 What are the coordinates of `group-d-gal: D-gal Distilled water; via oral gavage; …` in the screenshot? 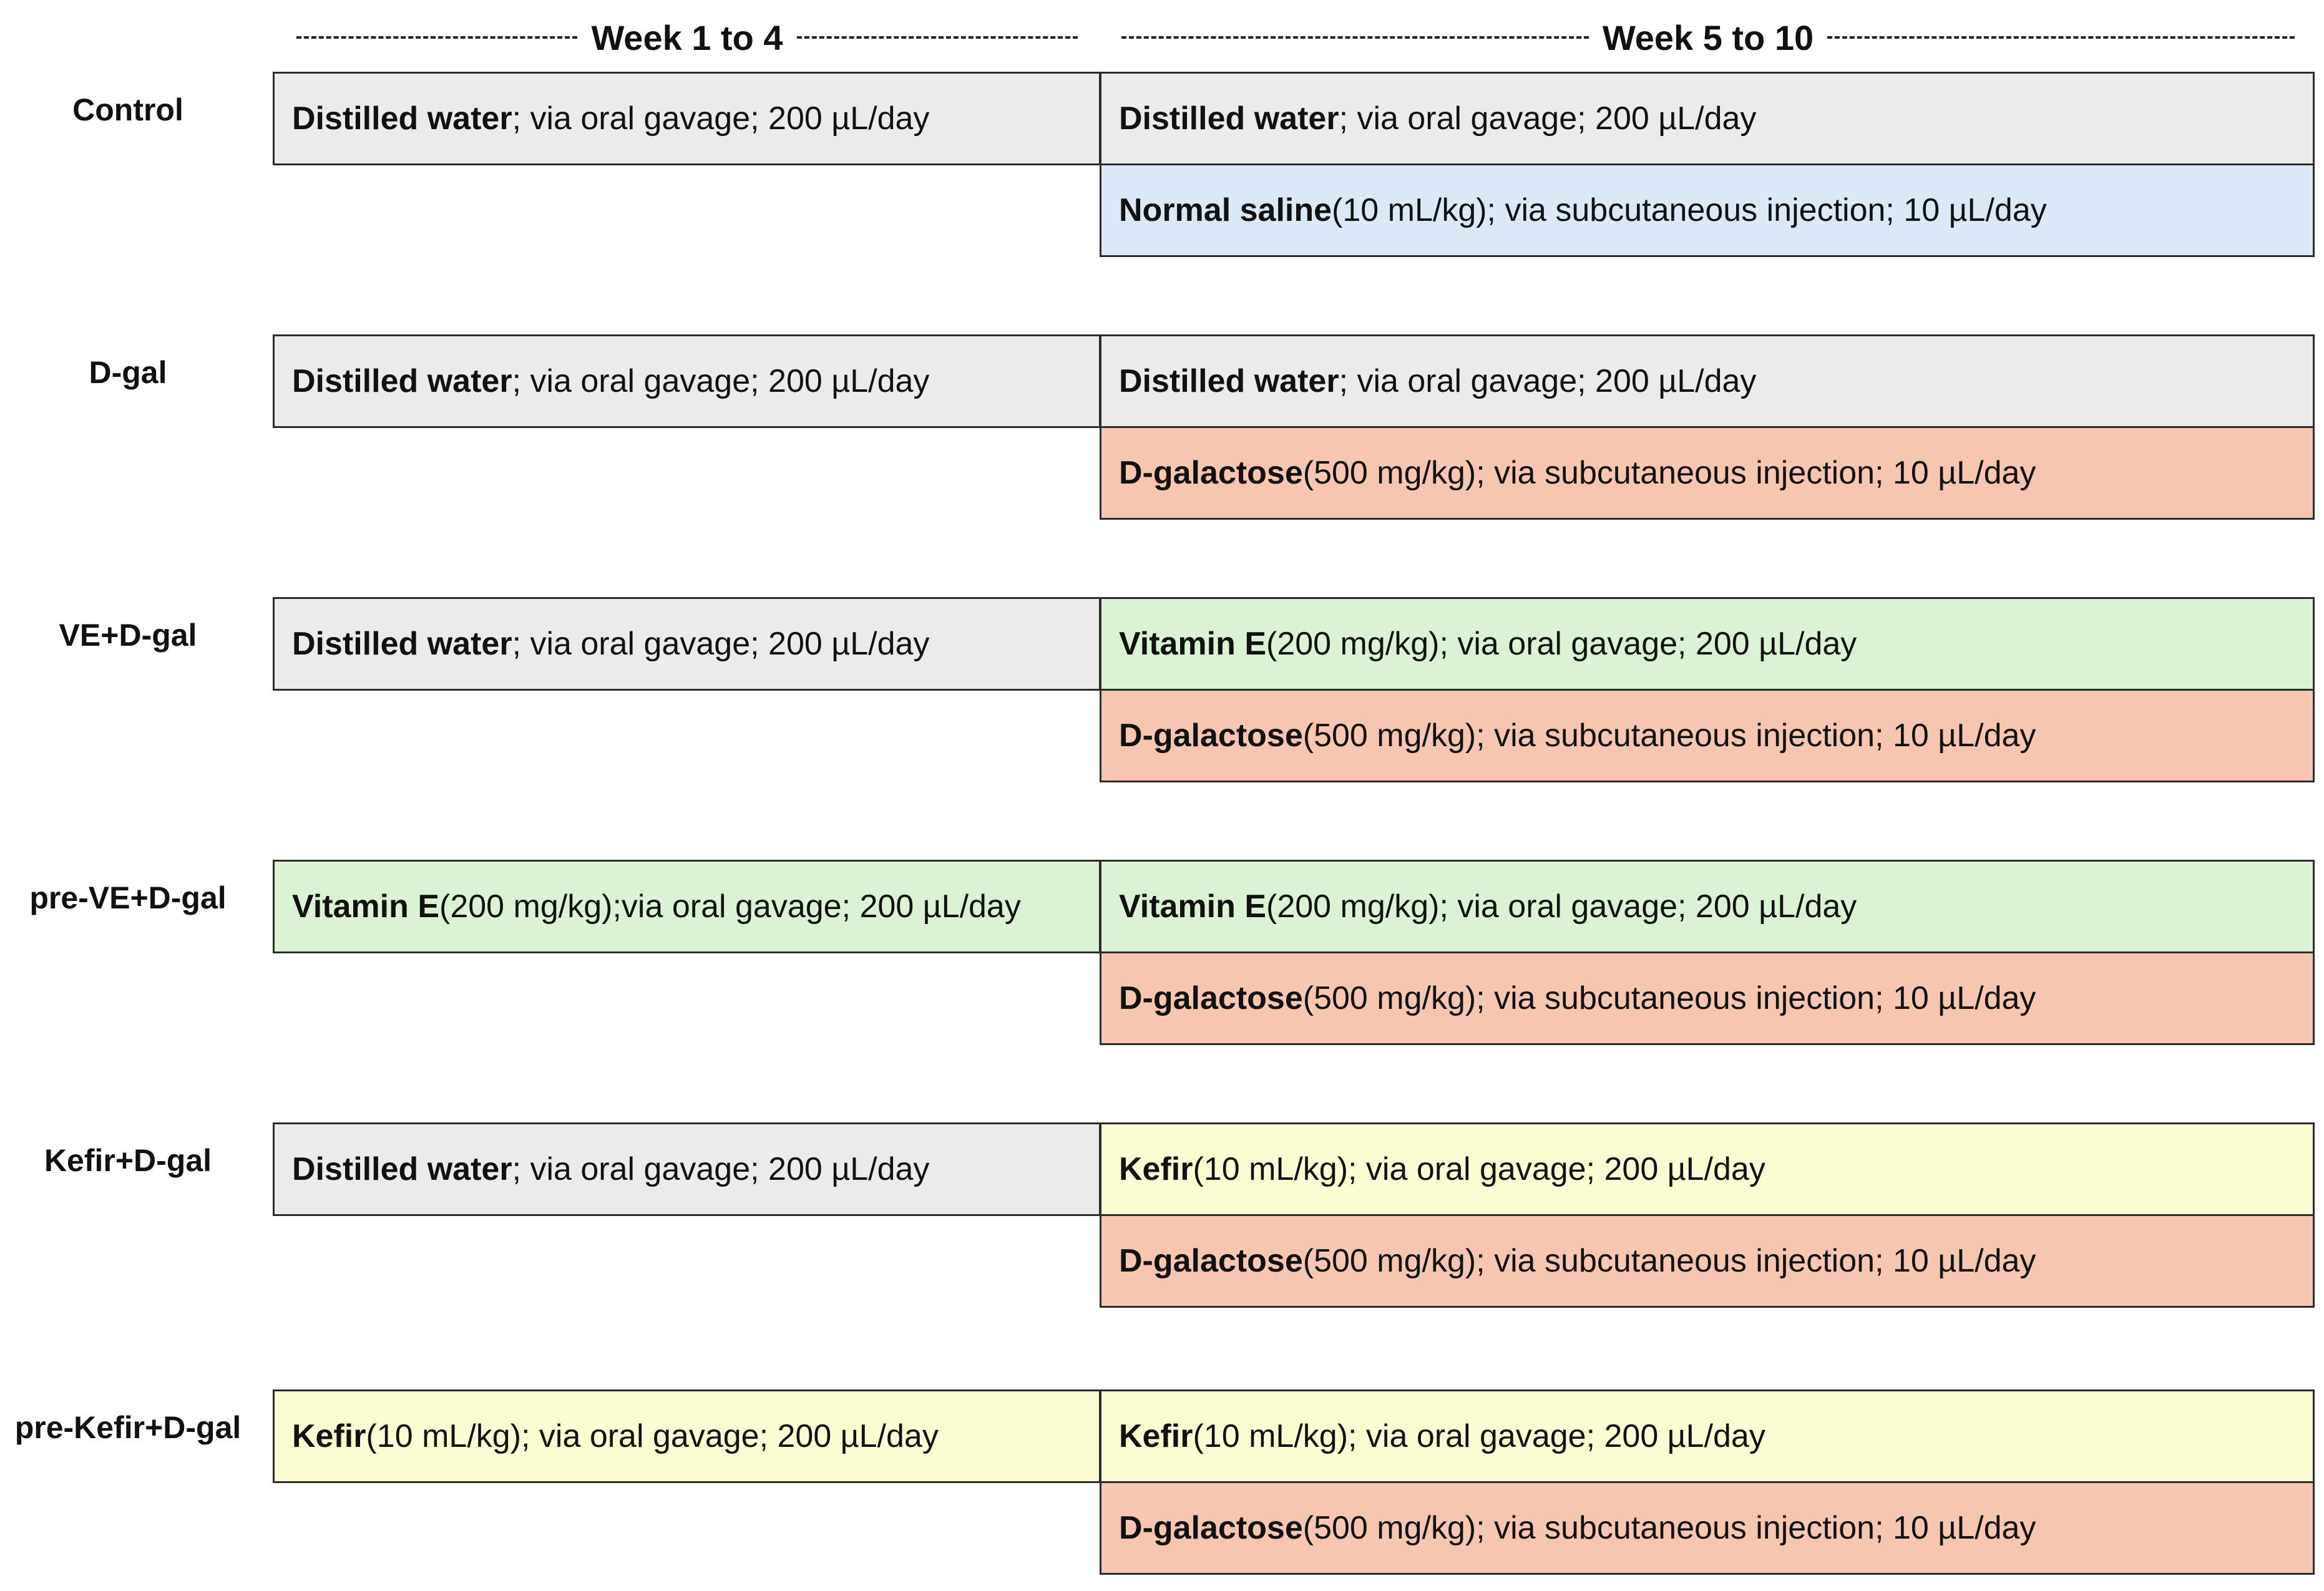 It's located at (1162, 427).